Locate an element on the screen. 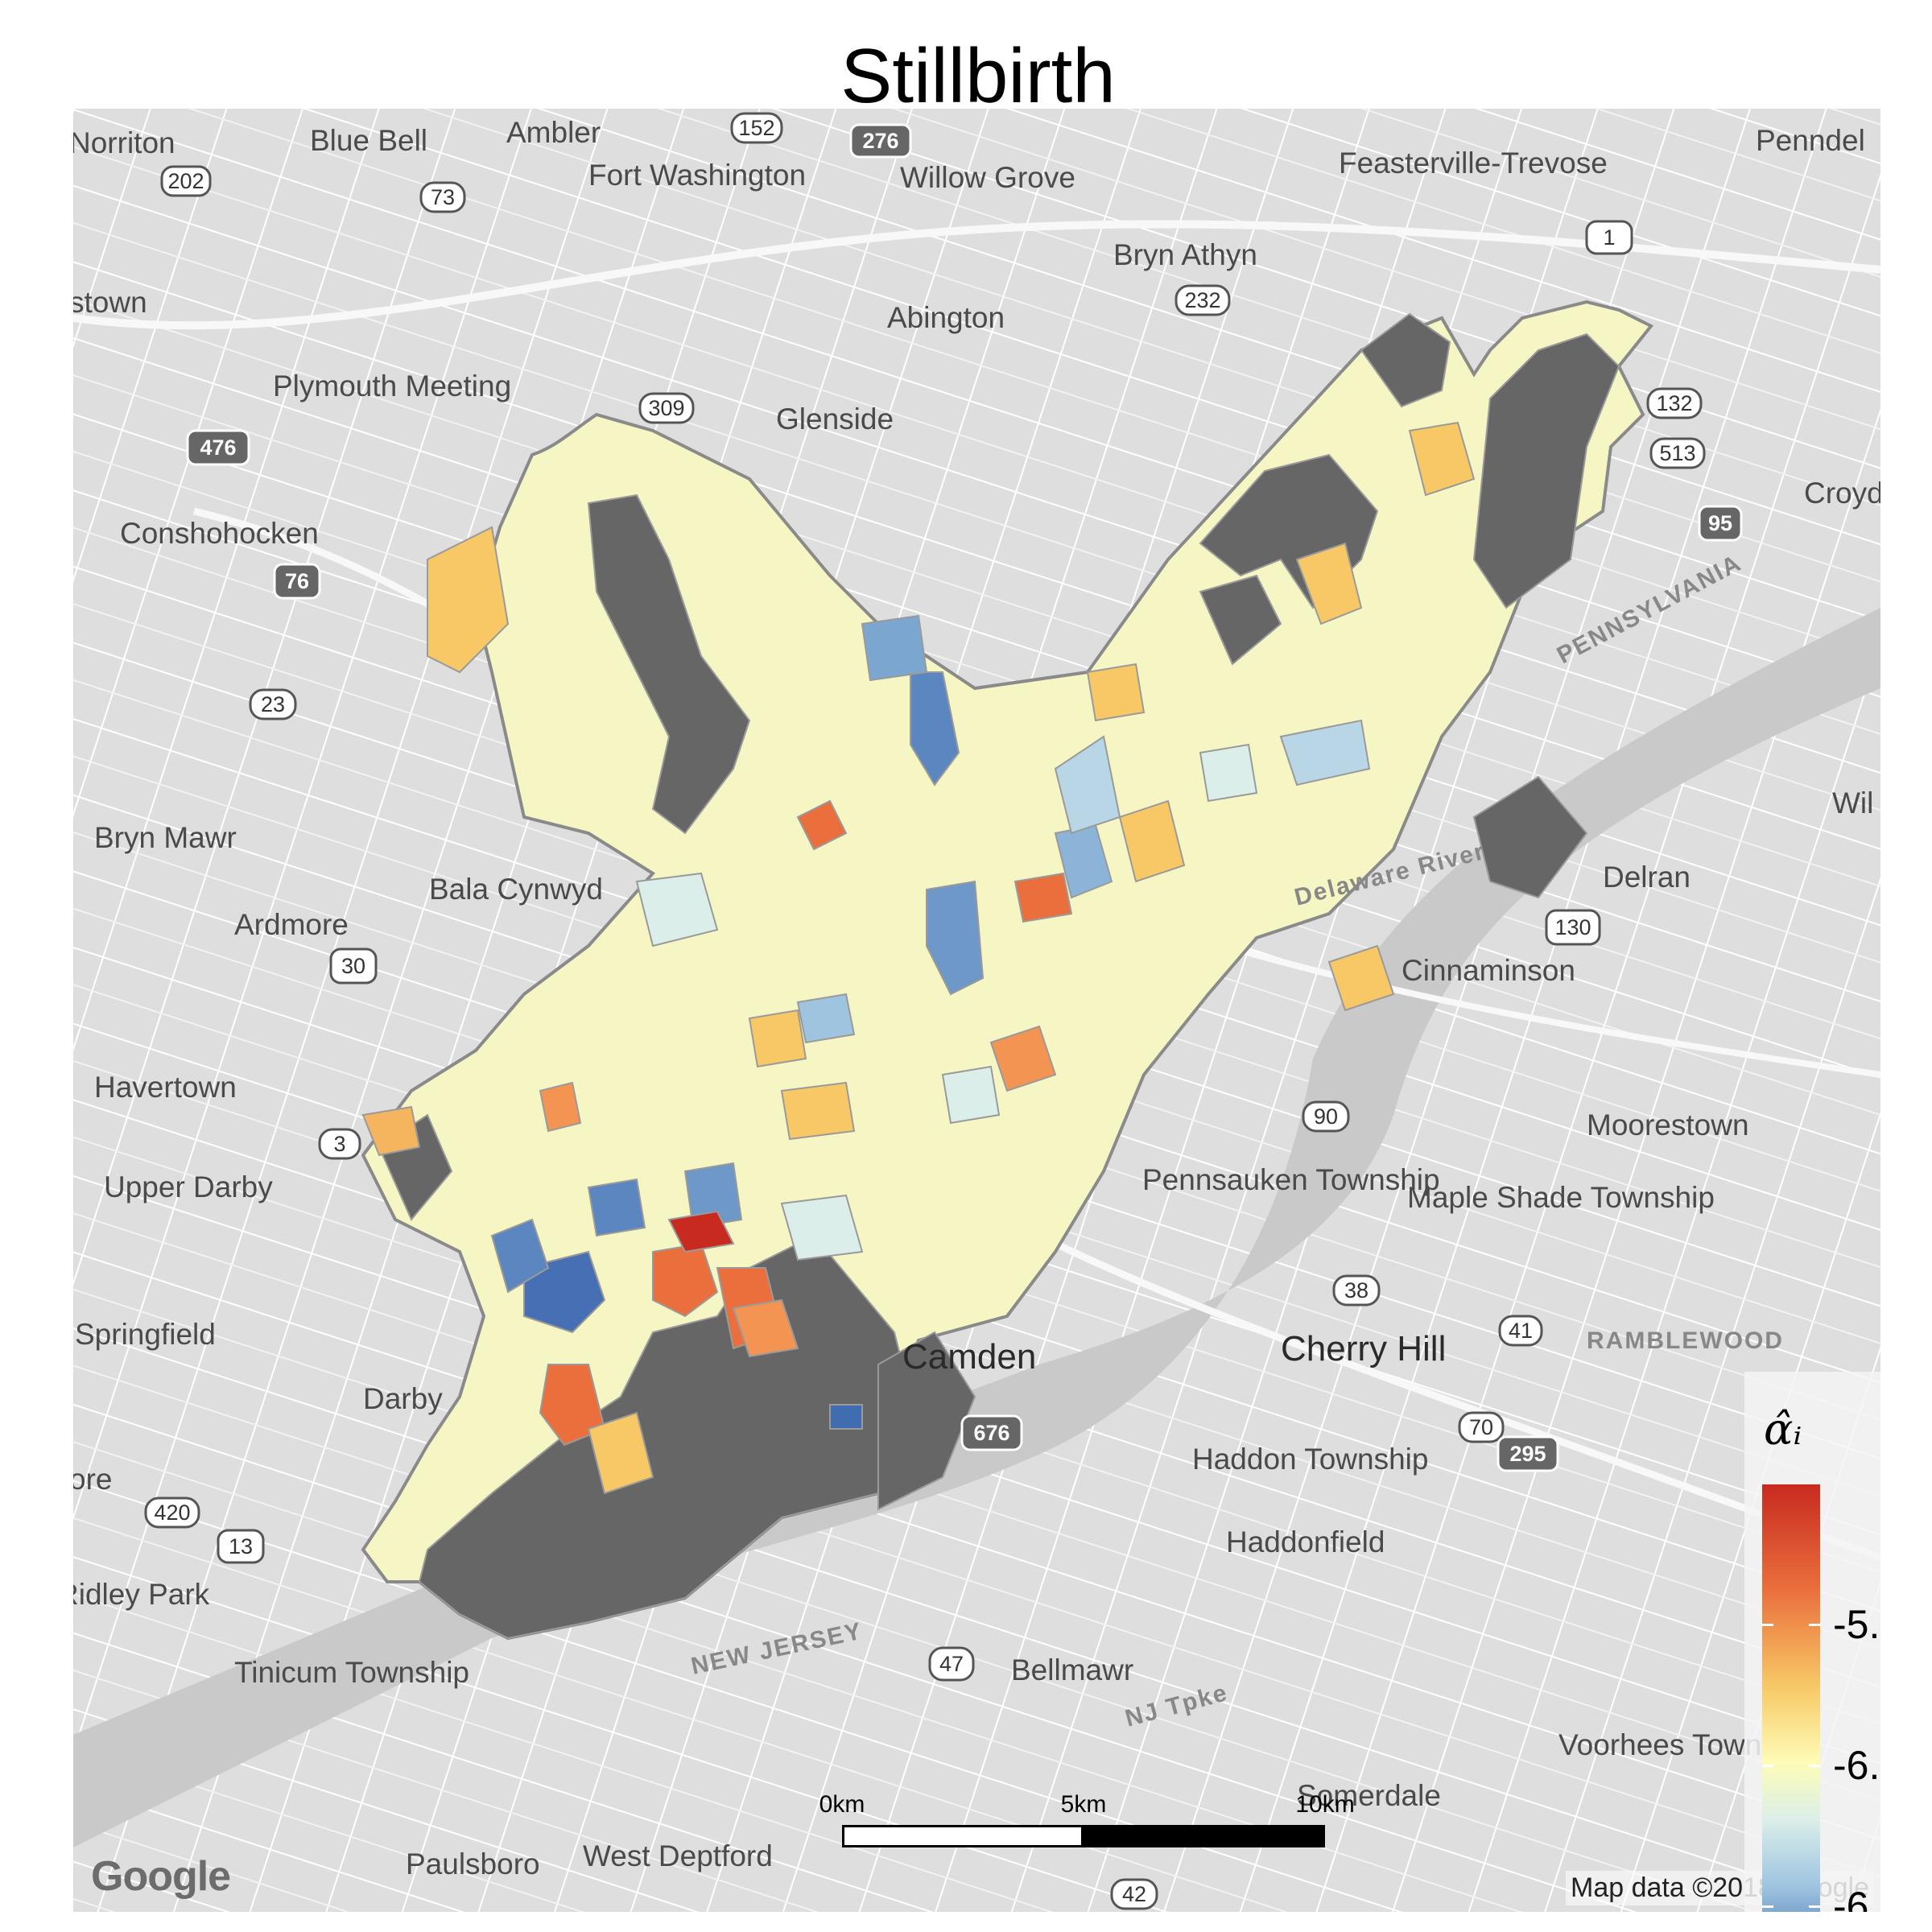 The height and width of the screenshot is (1932, 1932). svg-text: 41 is located at coordinates (1521, 1331).